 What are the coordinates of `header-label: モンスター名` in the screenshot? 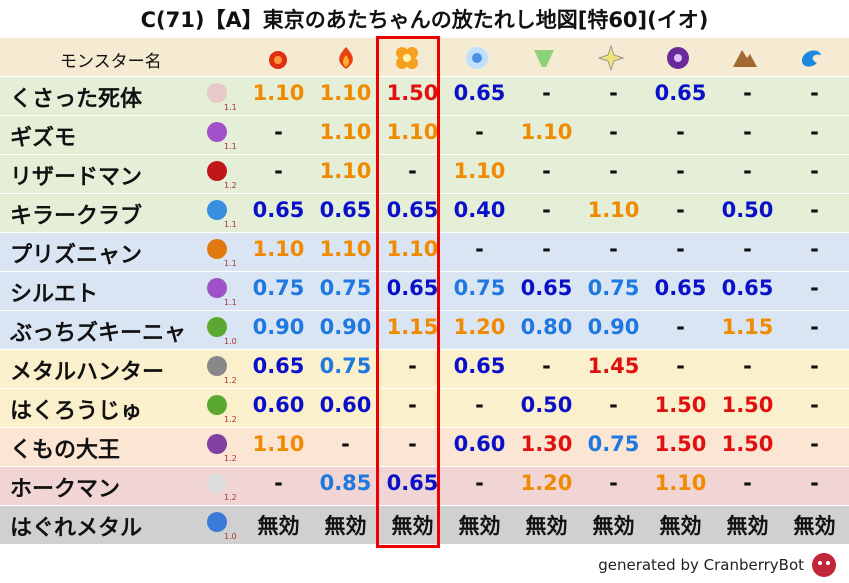 It's located at (111, 62).